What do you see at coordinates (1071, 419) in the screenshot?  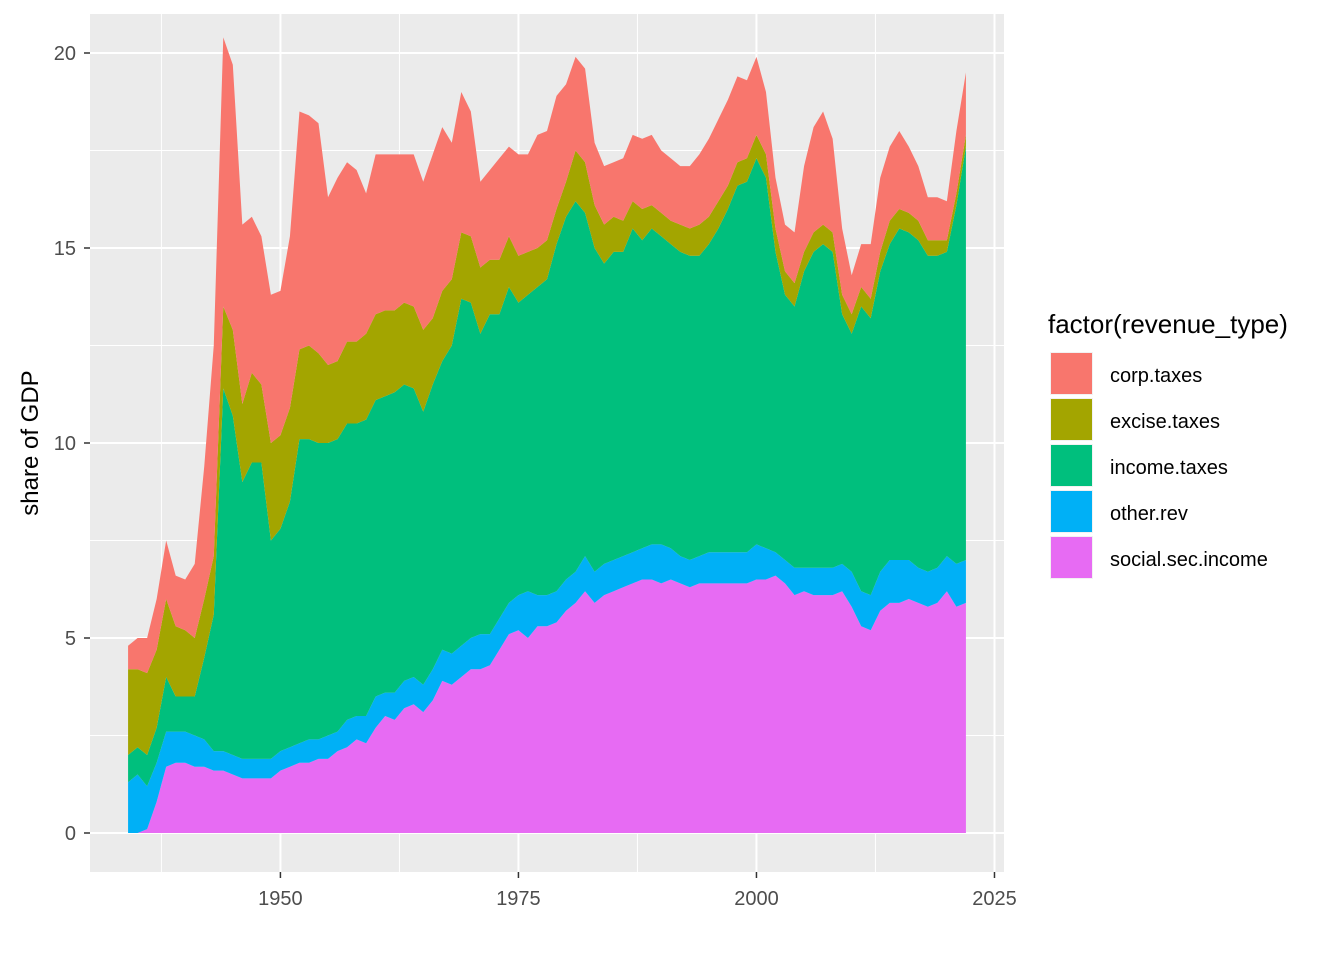 I see `legend-key-excise-taxes` at bounding box center [1071, 419].